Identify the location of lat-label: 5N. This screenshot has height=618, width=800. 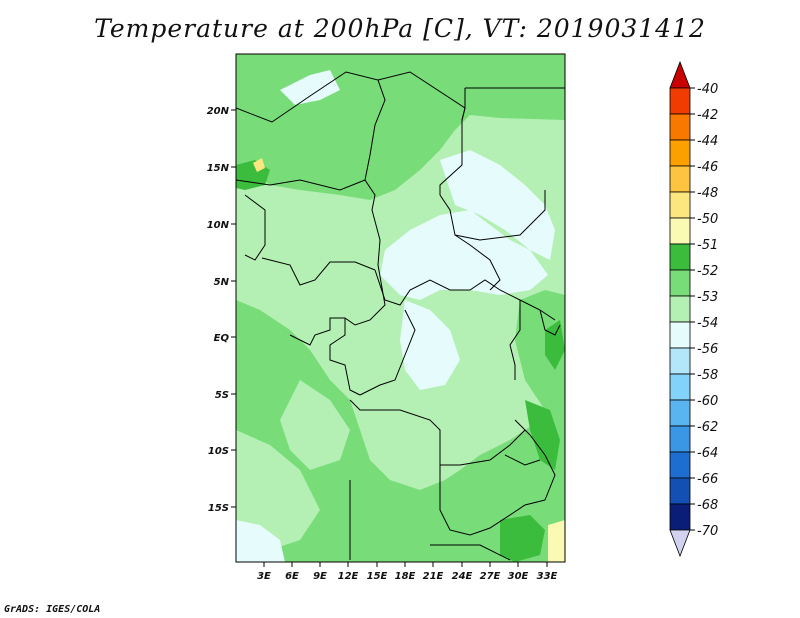
(222, 282).